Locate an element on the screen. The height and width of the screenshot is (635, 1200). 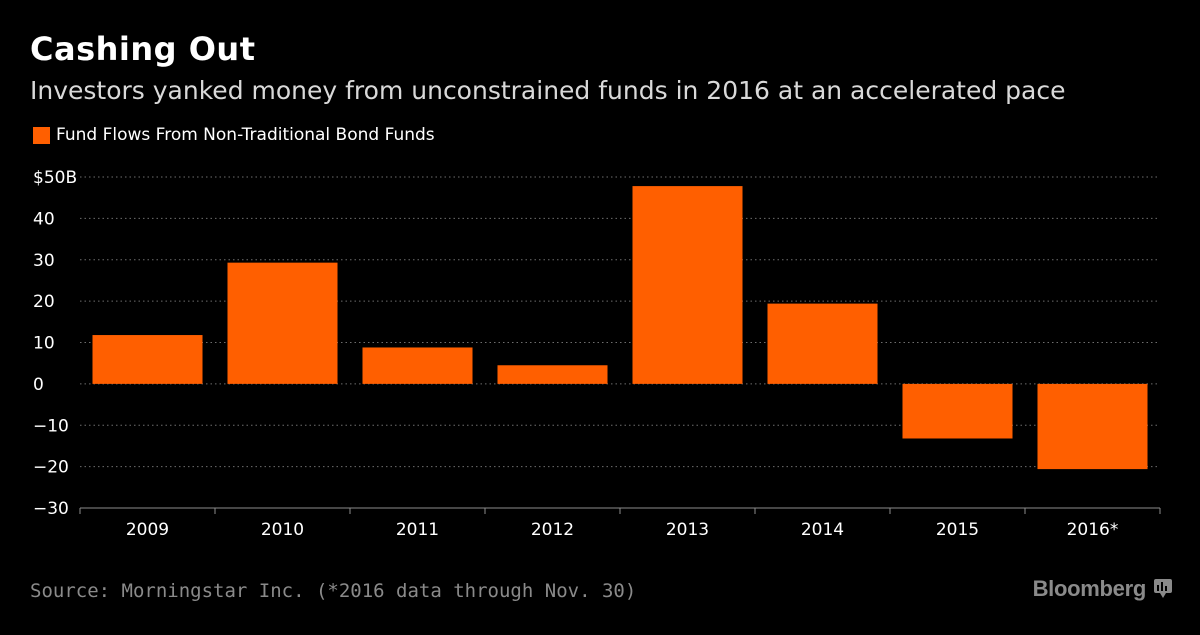
bar-2014 is located at coordinates (822, 343).